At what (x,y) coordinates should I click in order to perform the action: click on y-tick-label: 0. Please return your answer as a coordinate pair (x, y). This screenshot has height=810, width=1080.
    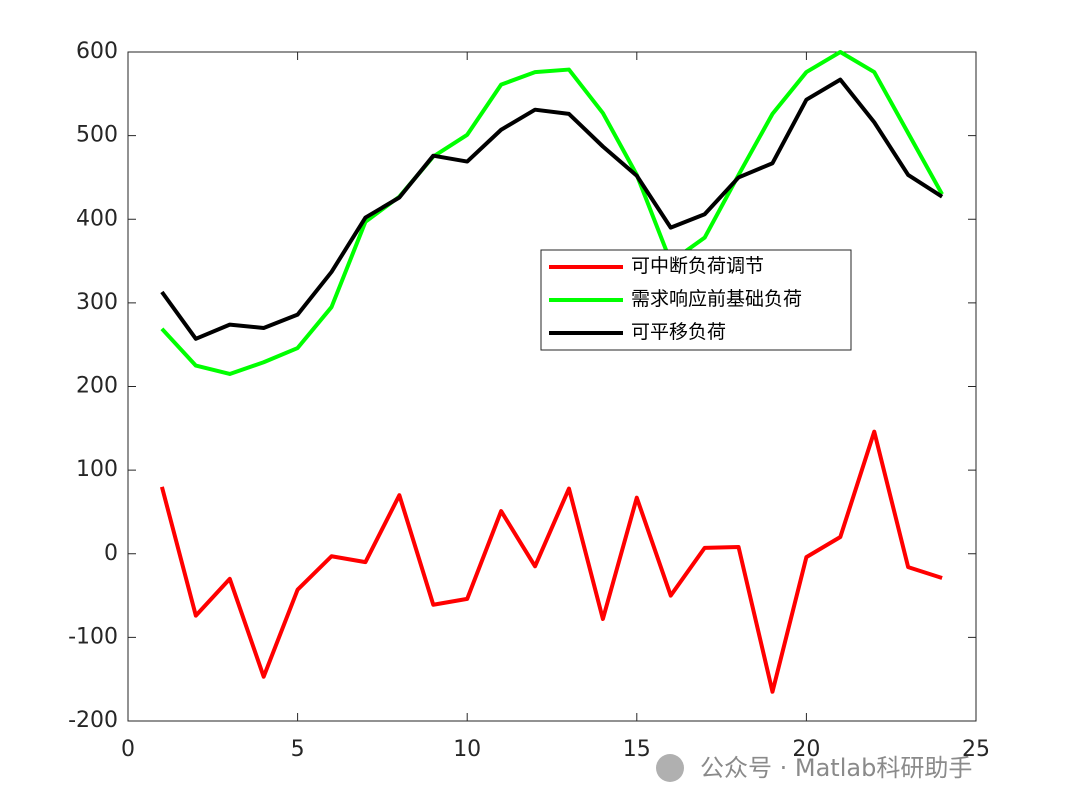
    Looking at the image, I should click on (111, 553).